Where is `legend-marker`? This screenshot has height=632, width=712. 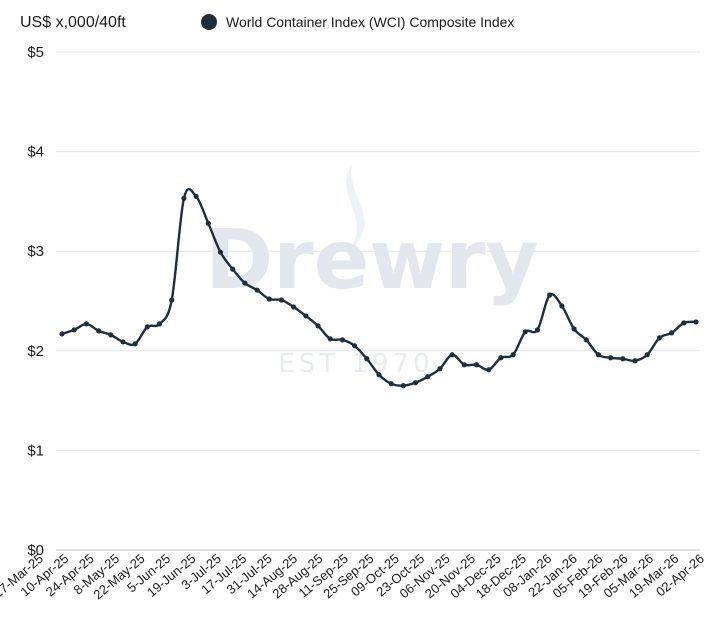
legend-marker is located at coordinates (209, 22).